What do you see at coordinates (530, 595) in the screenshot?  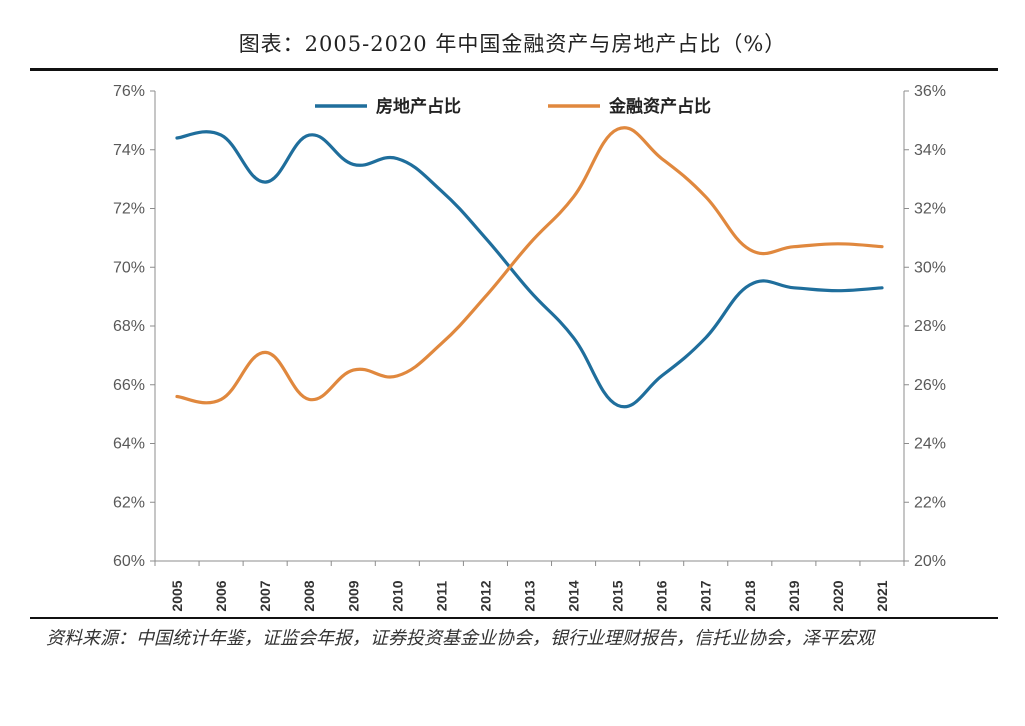 I see `x-tick-label: 2013` at bounding box center [530, 595].